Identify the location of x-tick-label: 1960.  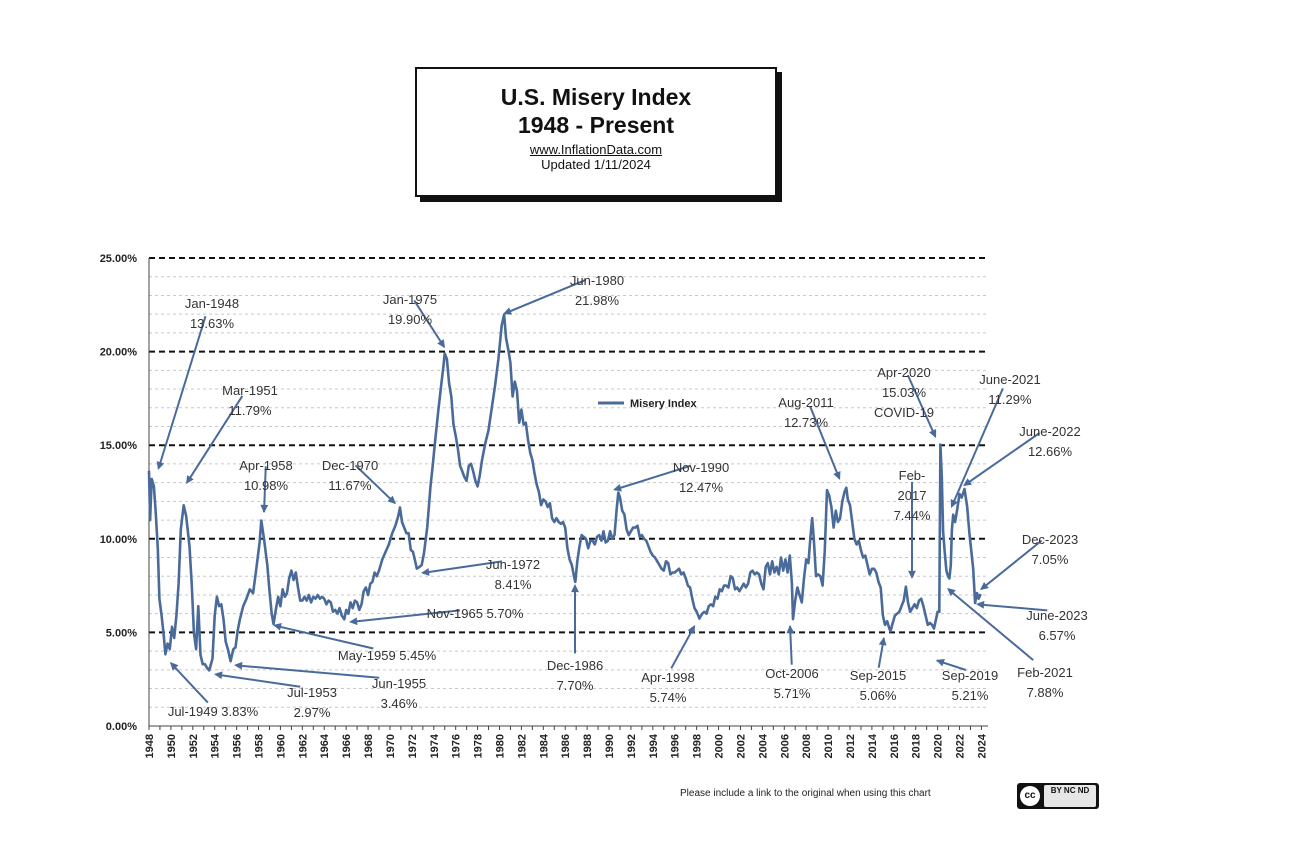
(281, 746).